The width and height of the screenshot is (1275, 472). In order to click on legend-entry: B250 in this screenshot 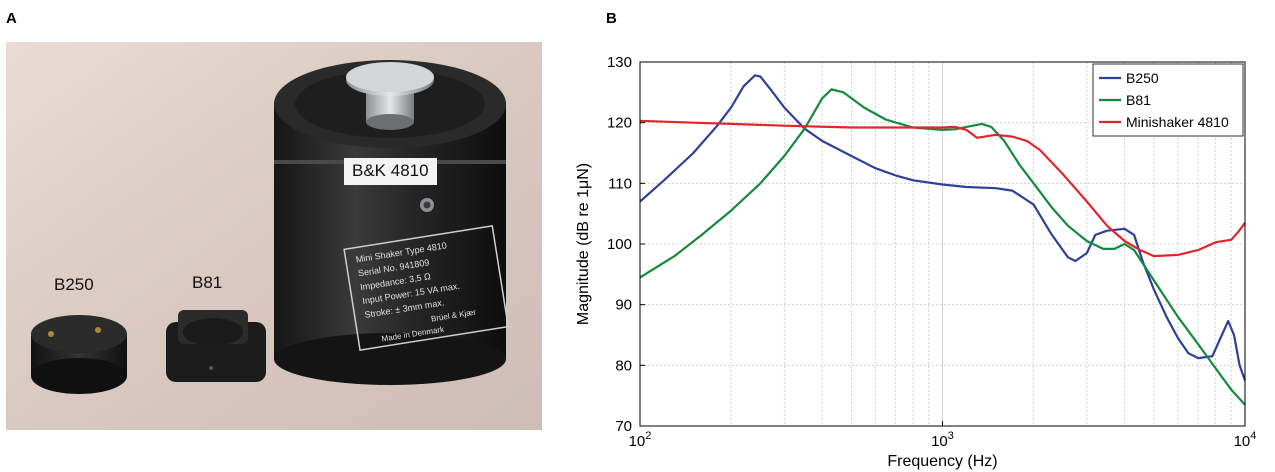, I will do `click(1142, 78)`.